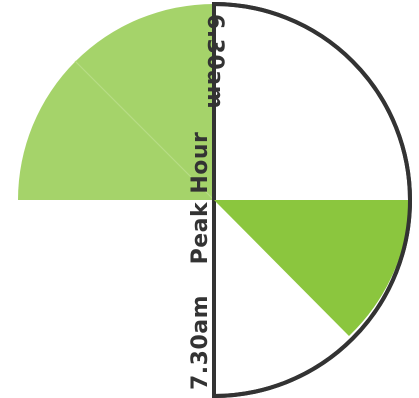 Image resolution: width=419 pixels, height=398 pixels. What do you see at coordinates (144, 130) in the screenshot?
I see `left-quarter-divider` at bounding box center [144, 130].